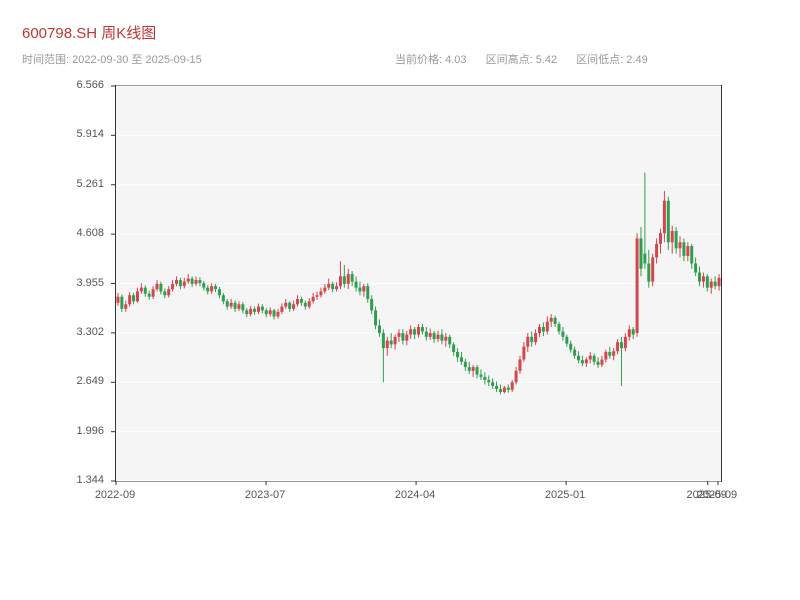 Image resolution: width=800 pixels, height=600 pixels. Describe the element at coordinates (90, 183) in the screenshot. I see `y-tick-label: 5.261` at that location.